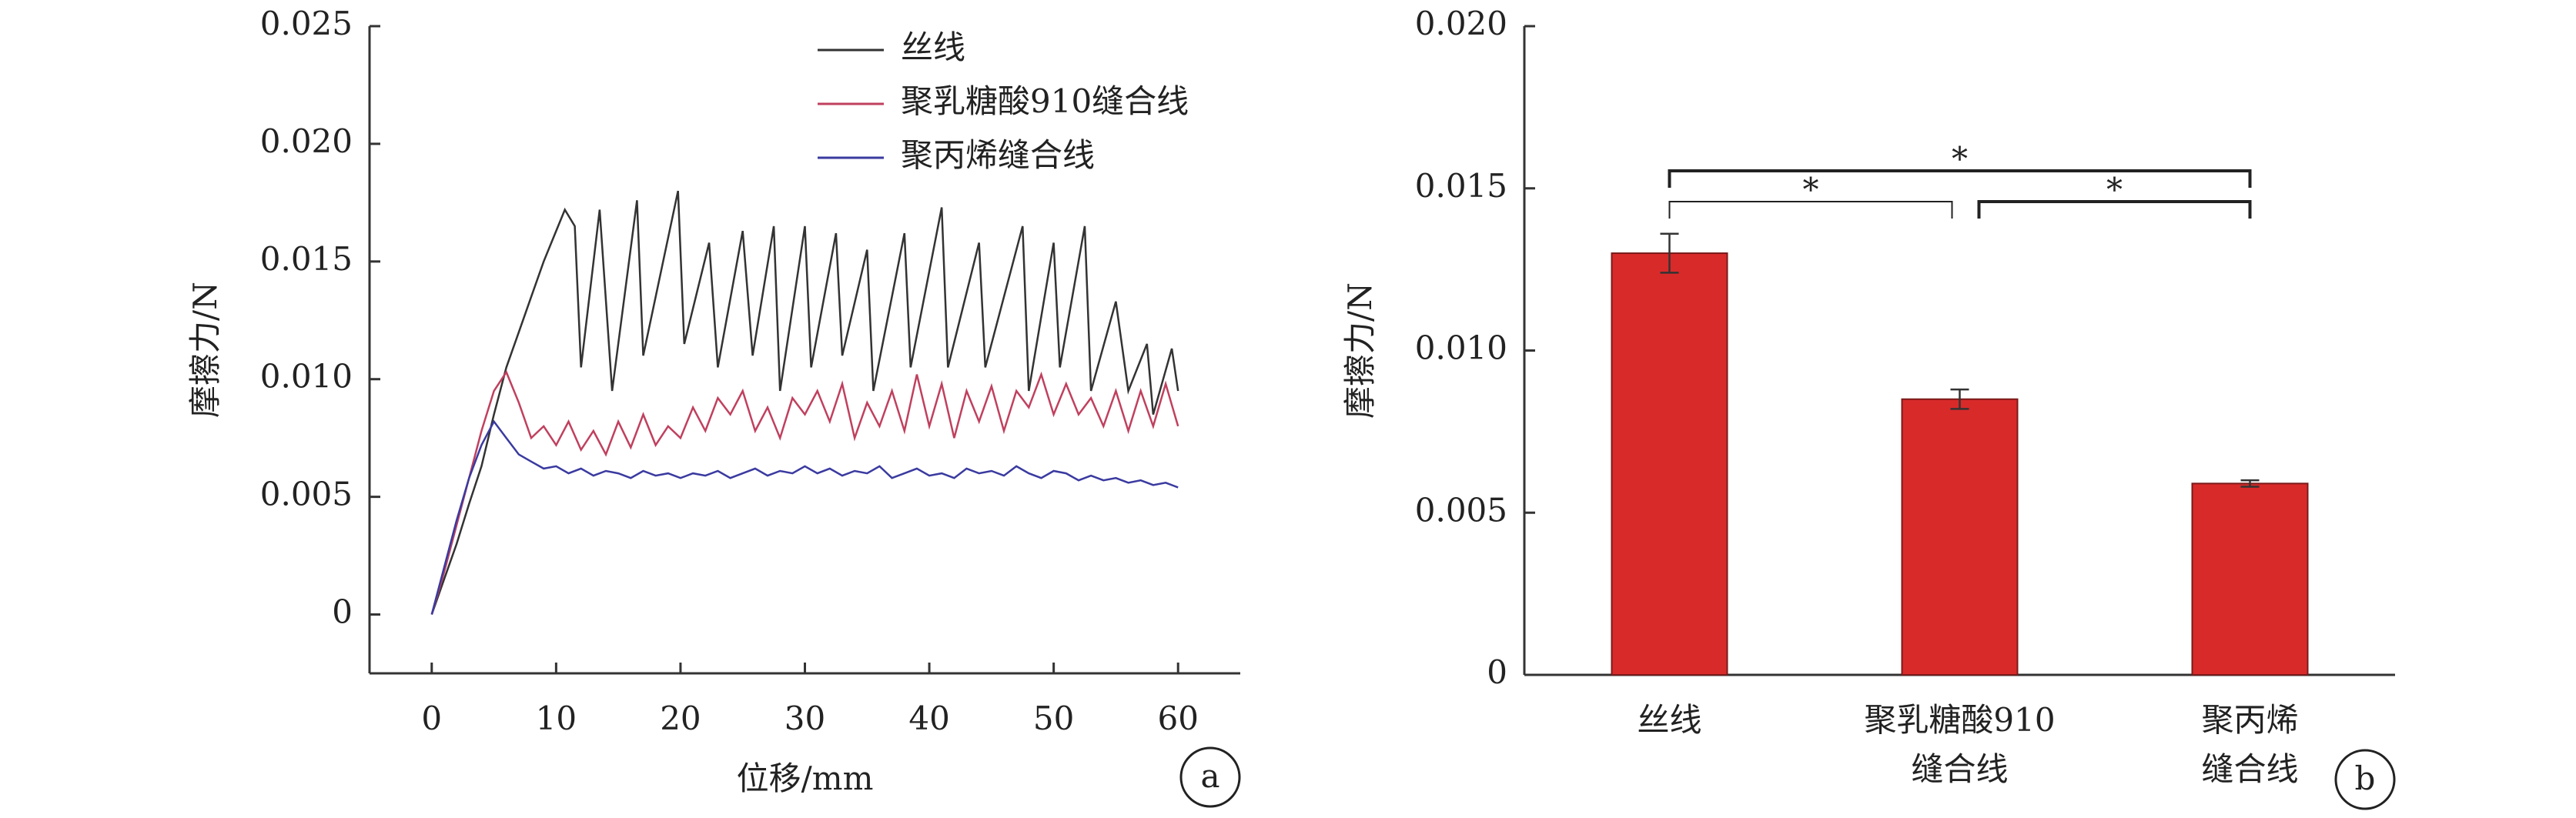 The height and width of the screenshot is (818, 2576). I want to click on x-tick-label: 聚丙烯, so click(2249, 720).